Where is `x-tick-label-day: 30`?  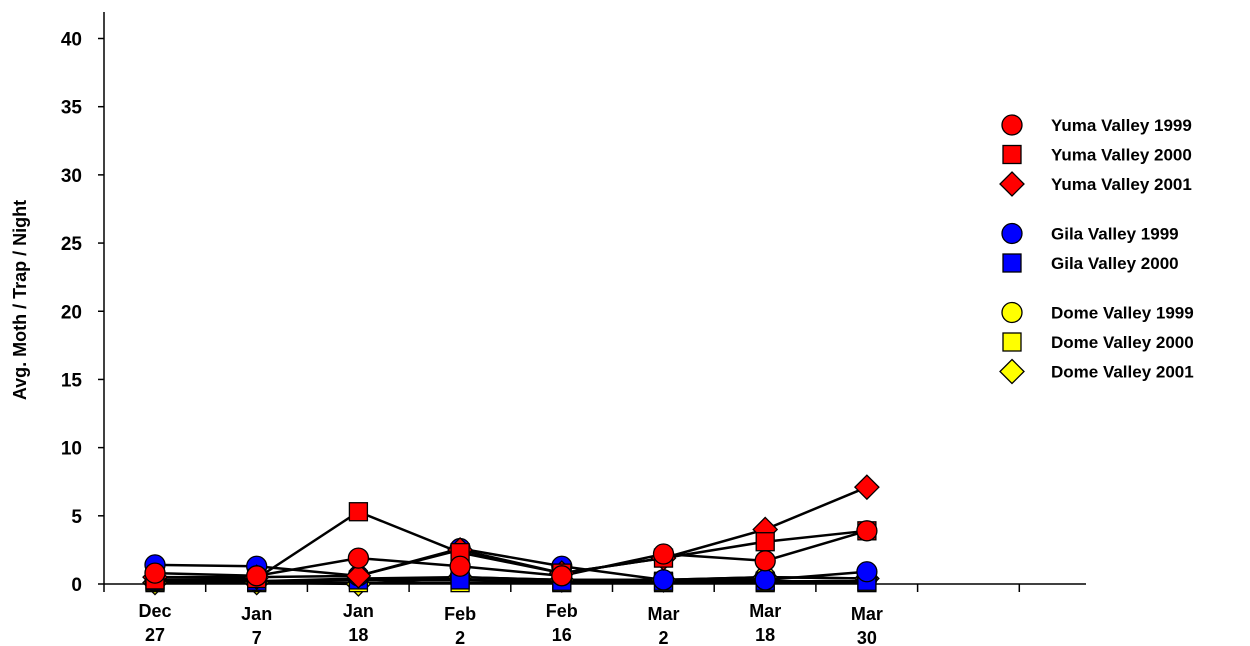
x-tick-label-day: 30 is located at coordinates (867, 637).